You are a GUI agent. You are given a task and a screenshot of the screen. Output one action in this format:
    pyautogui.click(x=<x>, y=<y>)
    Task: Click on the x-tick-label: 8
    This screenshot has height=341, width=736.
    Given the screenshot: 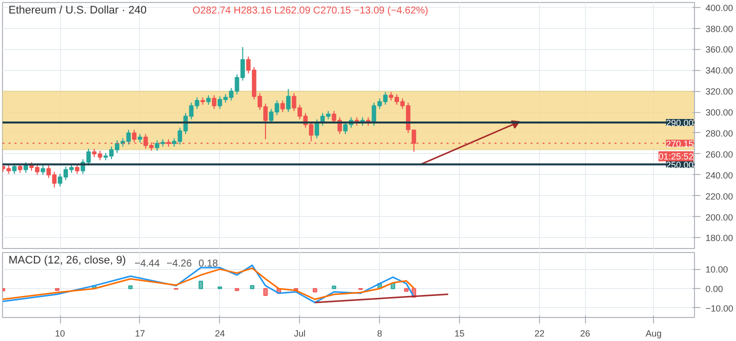 What is the action you would take?
    pyautogui.click(x=379, y=333)
    